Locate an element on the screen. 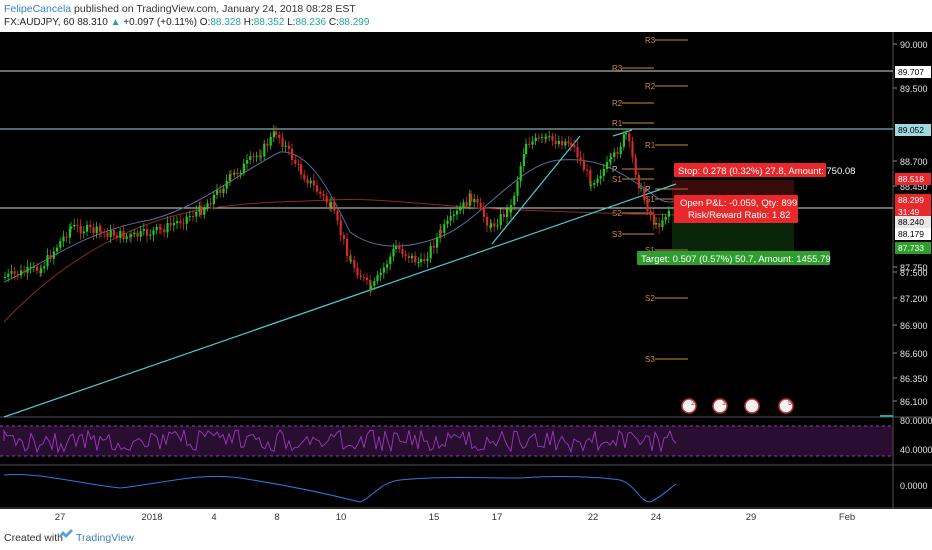  price-label-text: 89.052 is located at coordinates (911, 130).